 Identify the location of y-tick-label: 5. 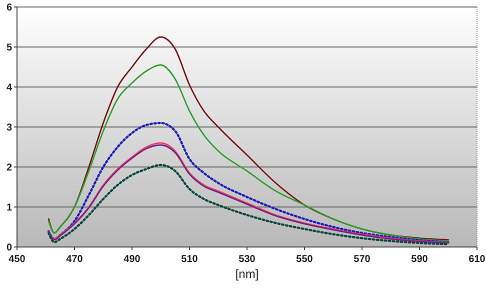
(9, 48).